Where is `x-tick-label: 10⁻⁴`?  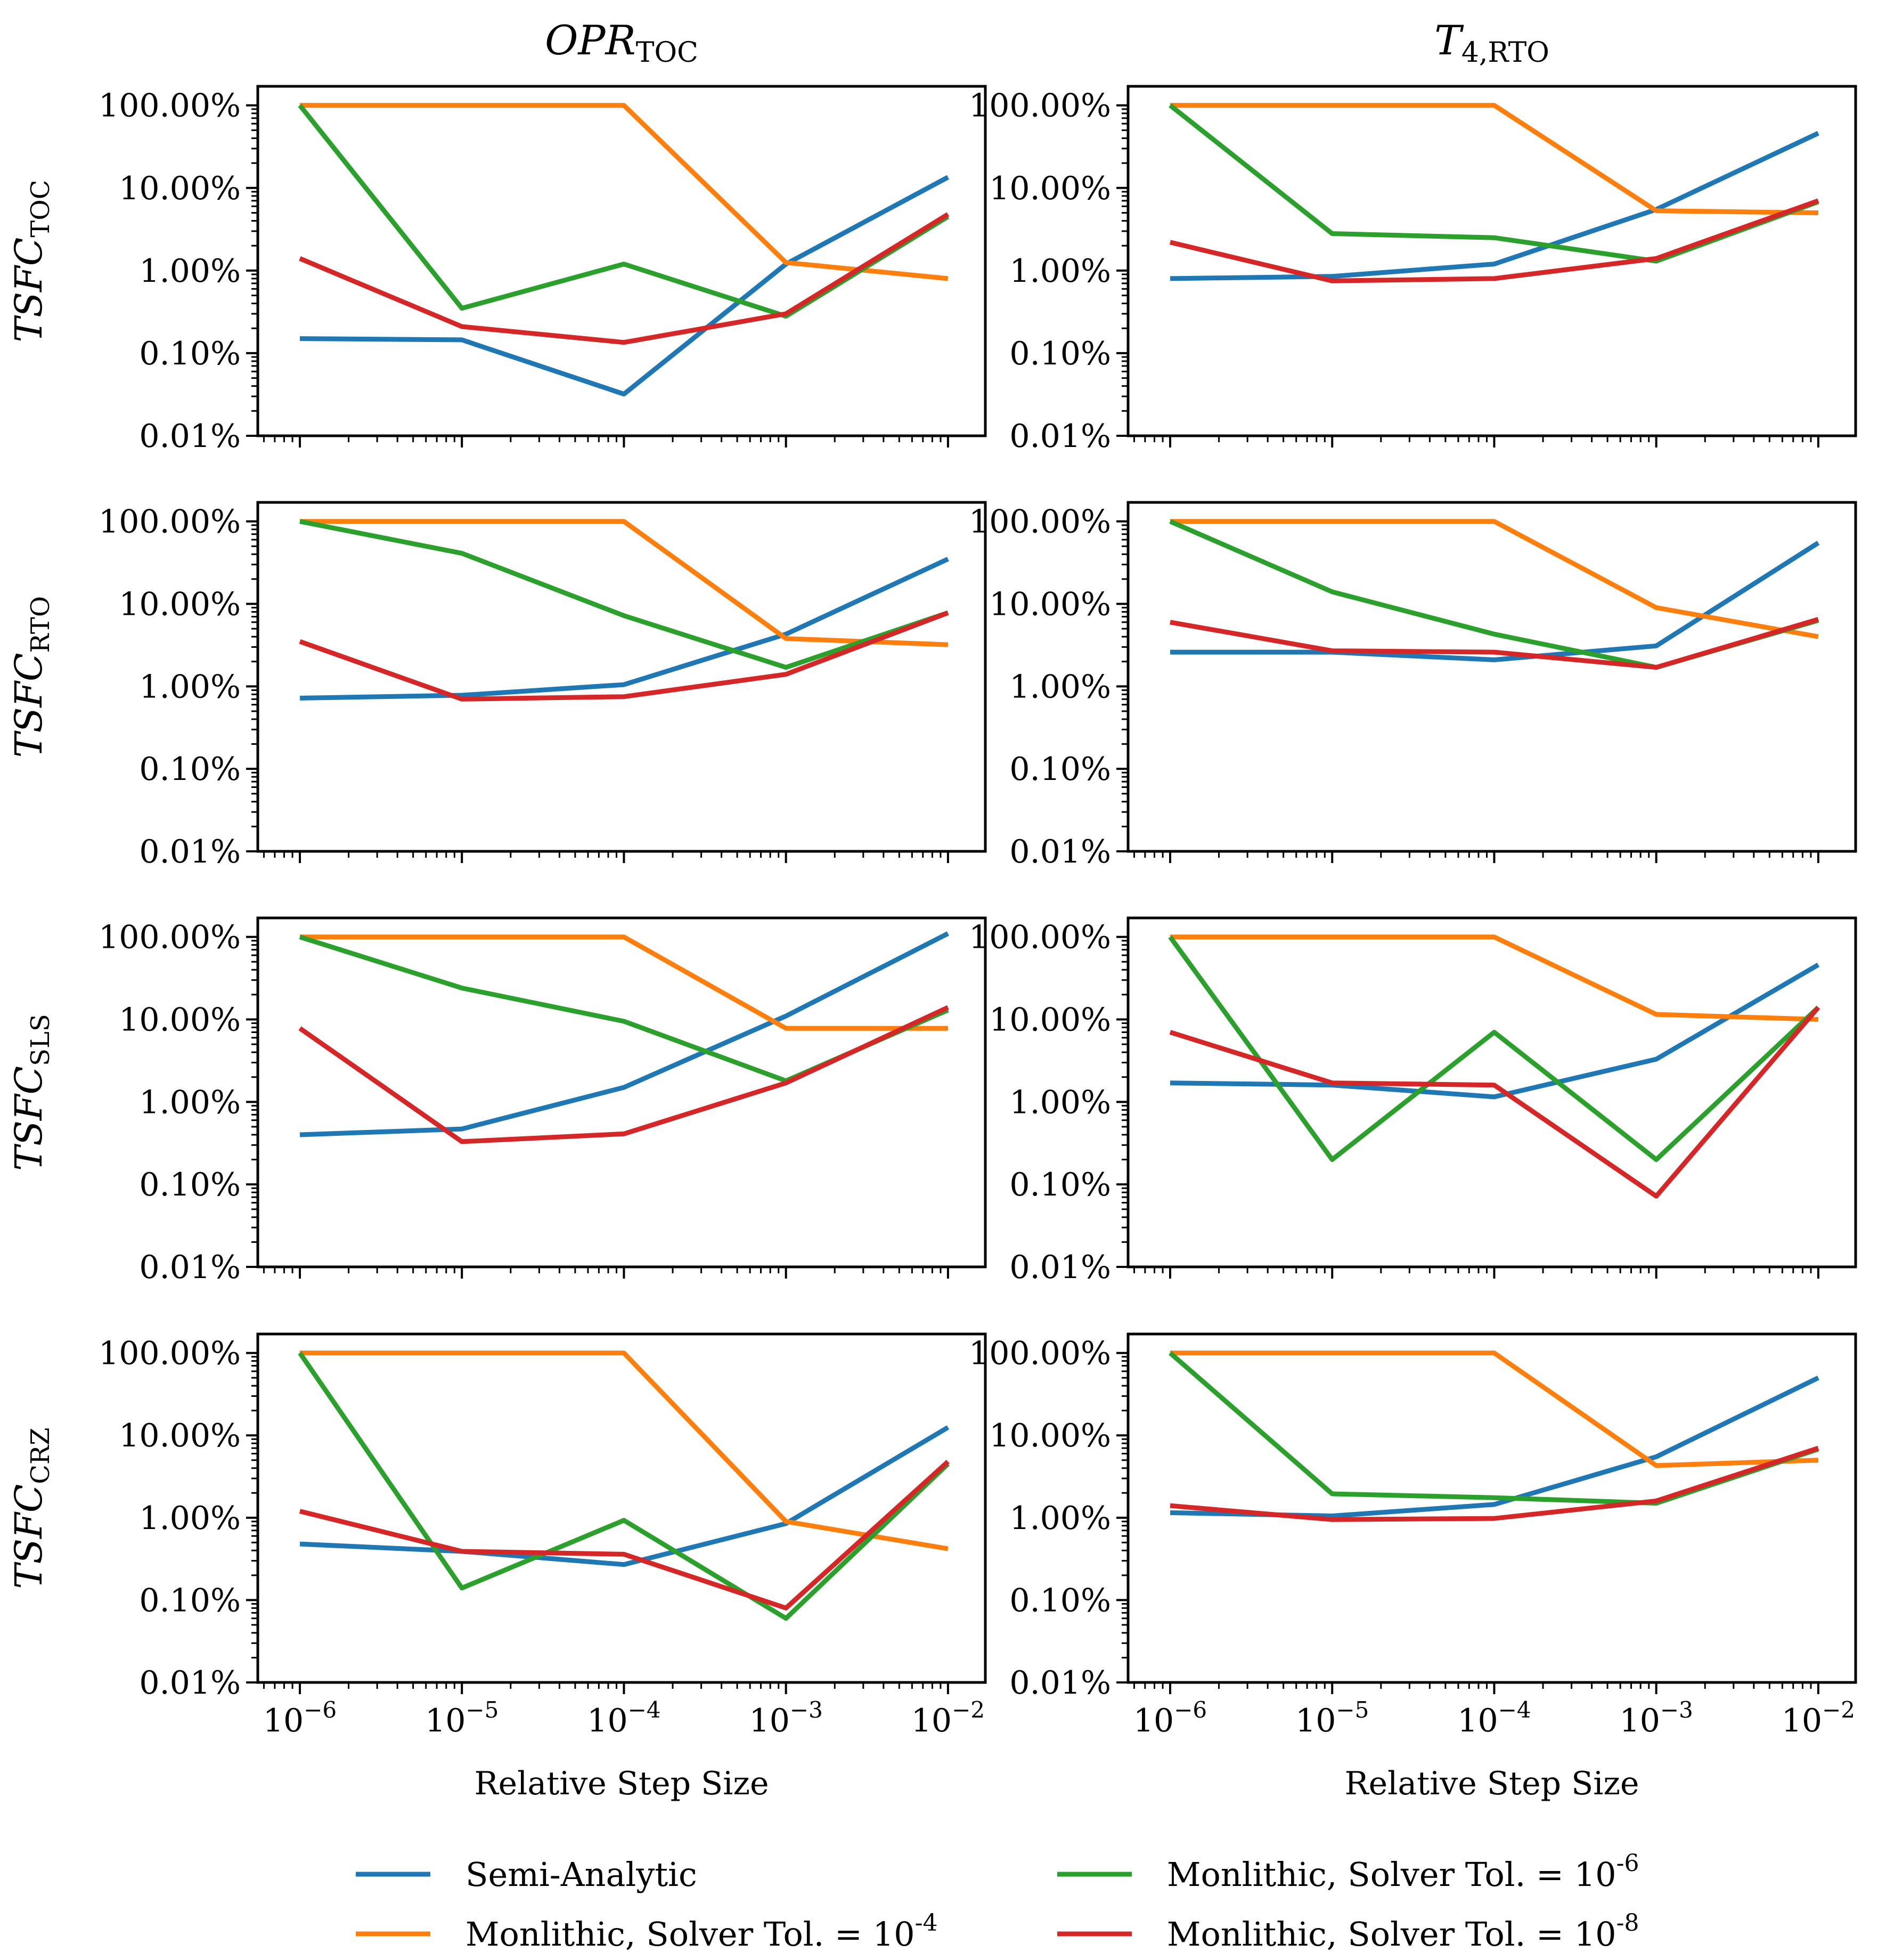 x-tick-label: 10⁻⁴ is located at coordinates (1494, 1718).